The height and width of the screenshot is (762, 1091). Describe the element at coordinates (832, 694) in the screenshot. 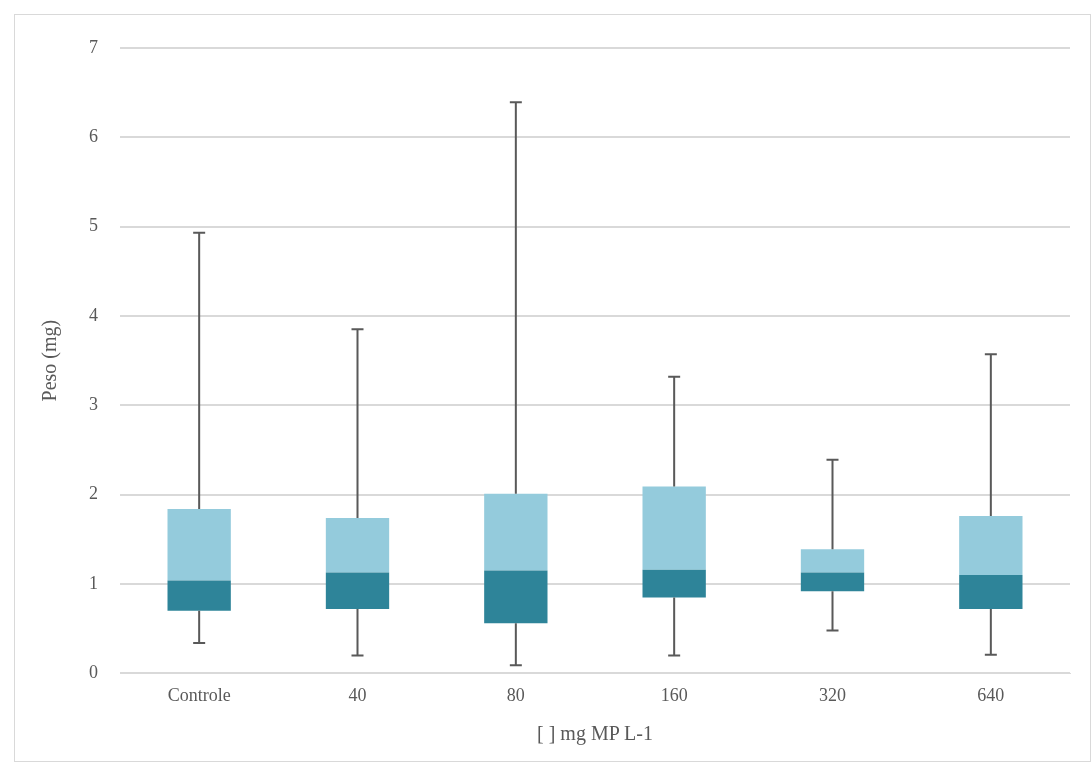

I see `x-tick-label: 320` at that location.